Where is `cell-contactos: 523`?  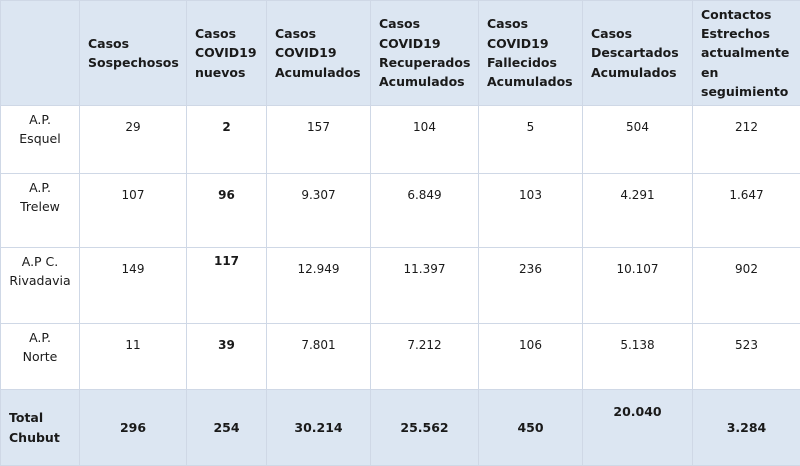
cell-contactos: 523 is located at coordinates (746, 357).